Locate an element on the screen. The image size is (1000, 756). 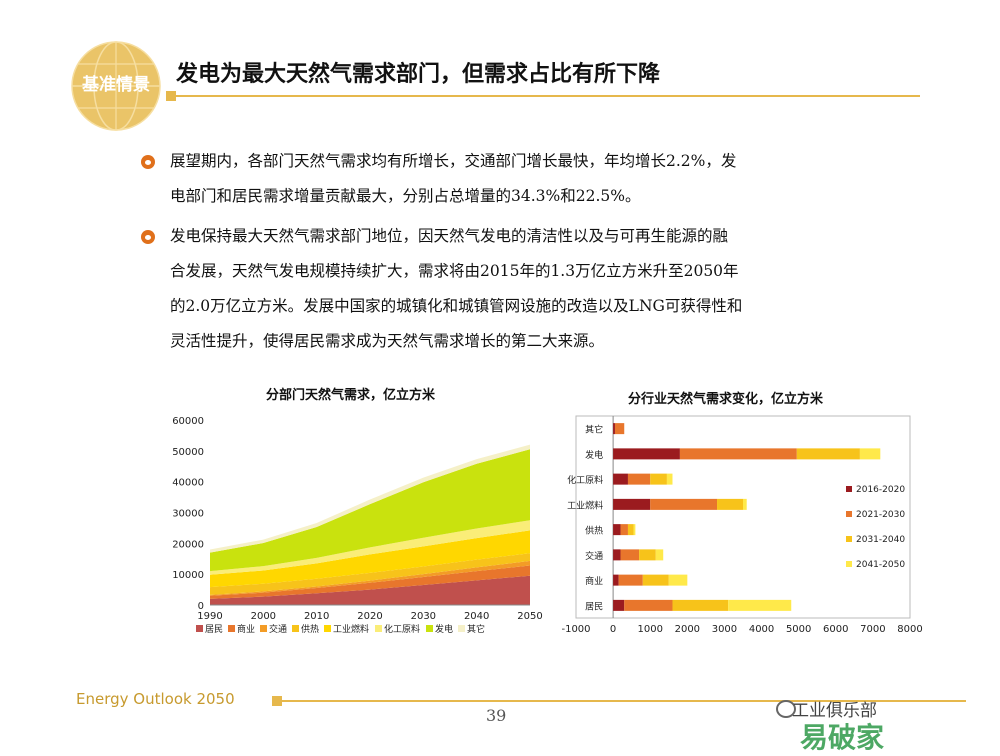
bar-chart-title: 分行业天然气需求变化，亿立方米 is located at coordinates (726, 399).